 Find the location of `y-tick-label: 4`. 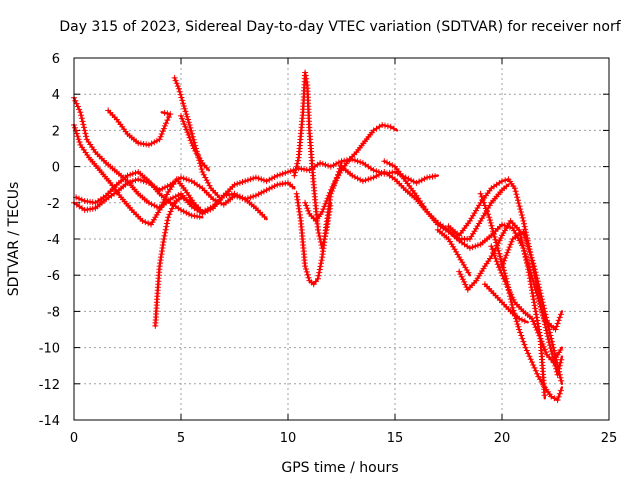

y-tick-label: 4 is located at coordinates (56, 95).